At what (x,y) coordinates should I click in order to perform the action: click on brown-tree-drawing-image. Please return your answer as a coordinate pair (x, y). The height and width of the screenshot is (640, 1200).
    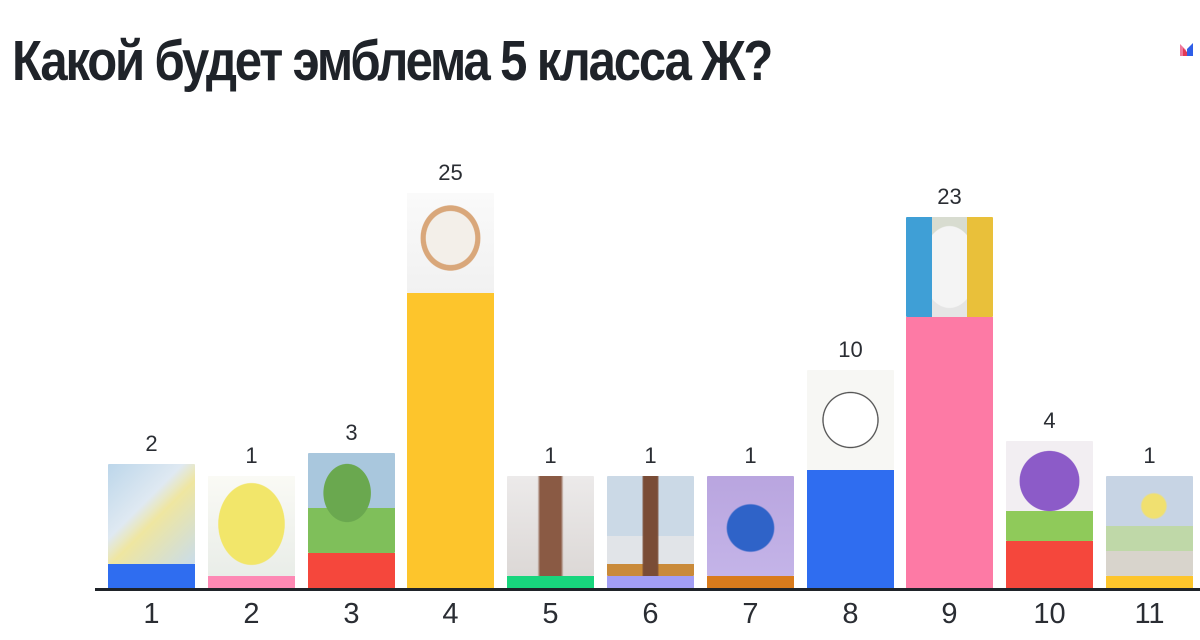
    Looking at the image, I should click on (550, 526).